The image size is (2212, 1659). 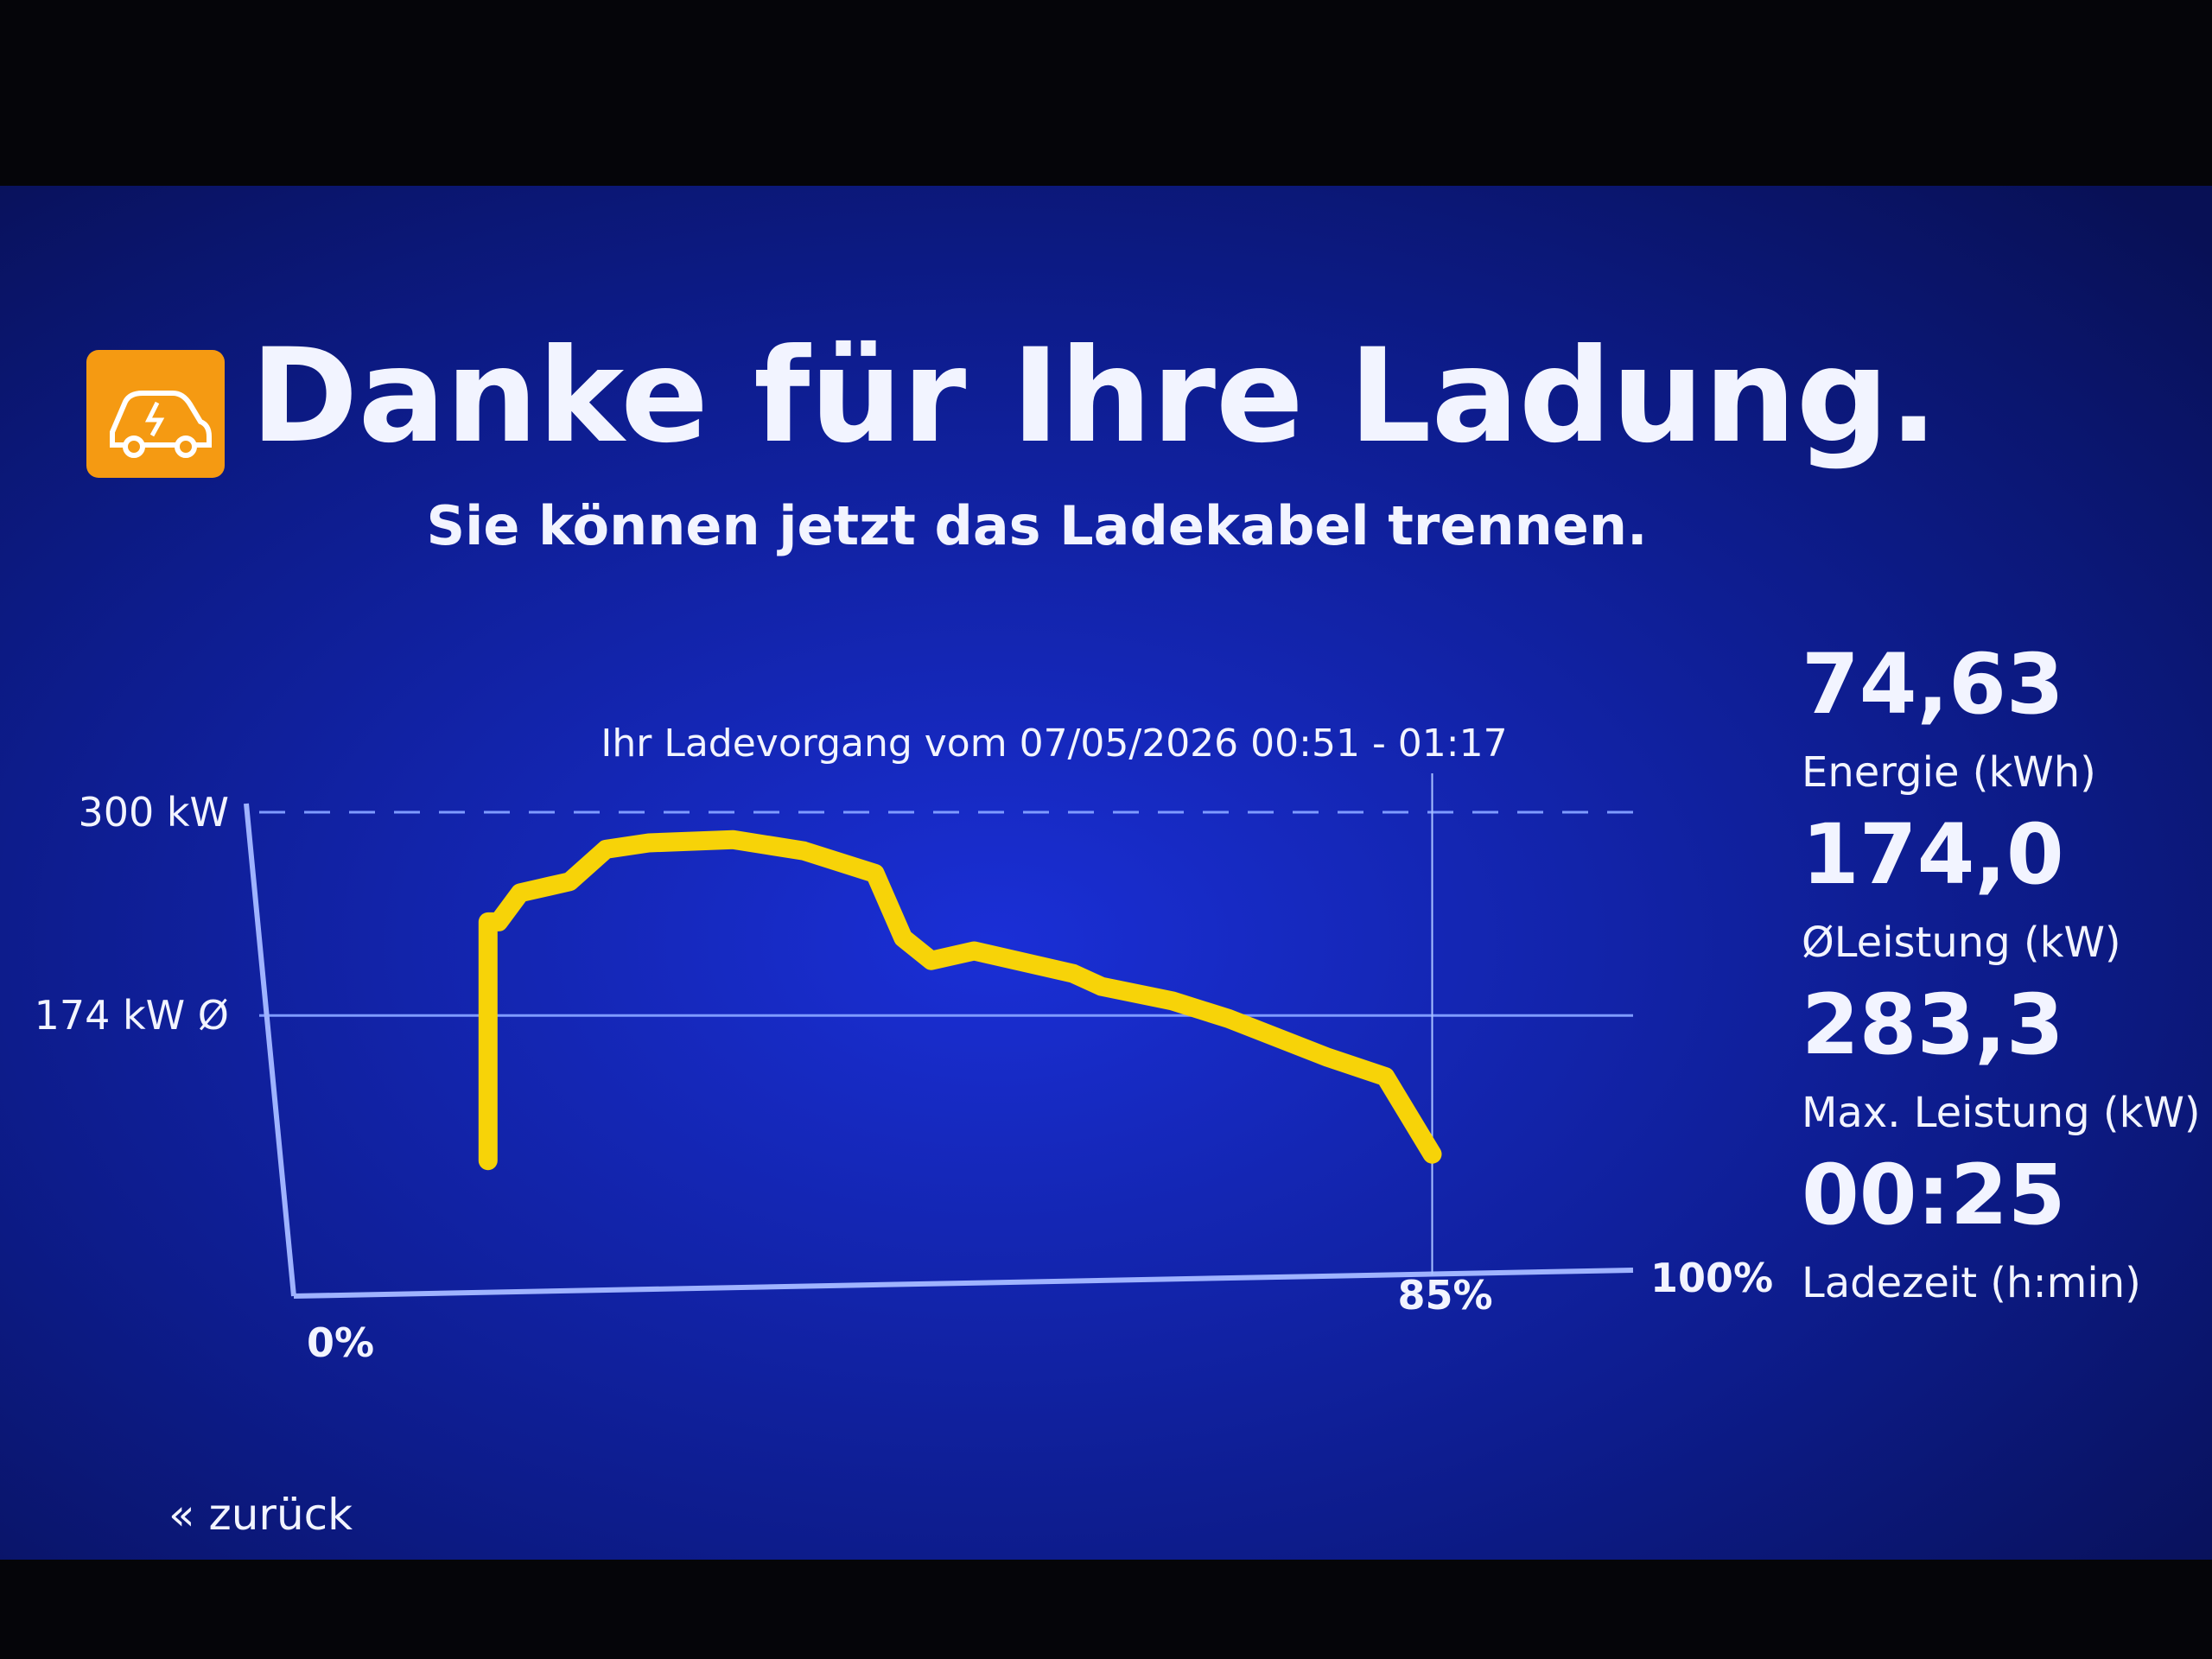 I want to click on y-tick-label: 300 kW, so click(x=153, y=812).